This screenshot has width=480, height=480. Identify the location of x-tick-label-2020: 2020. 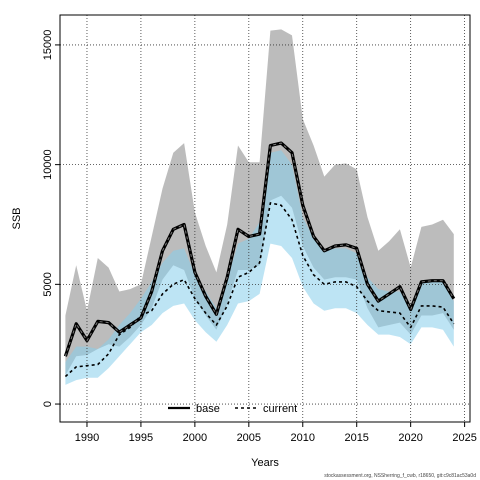
(410, 438).